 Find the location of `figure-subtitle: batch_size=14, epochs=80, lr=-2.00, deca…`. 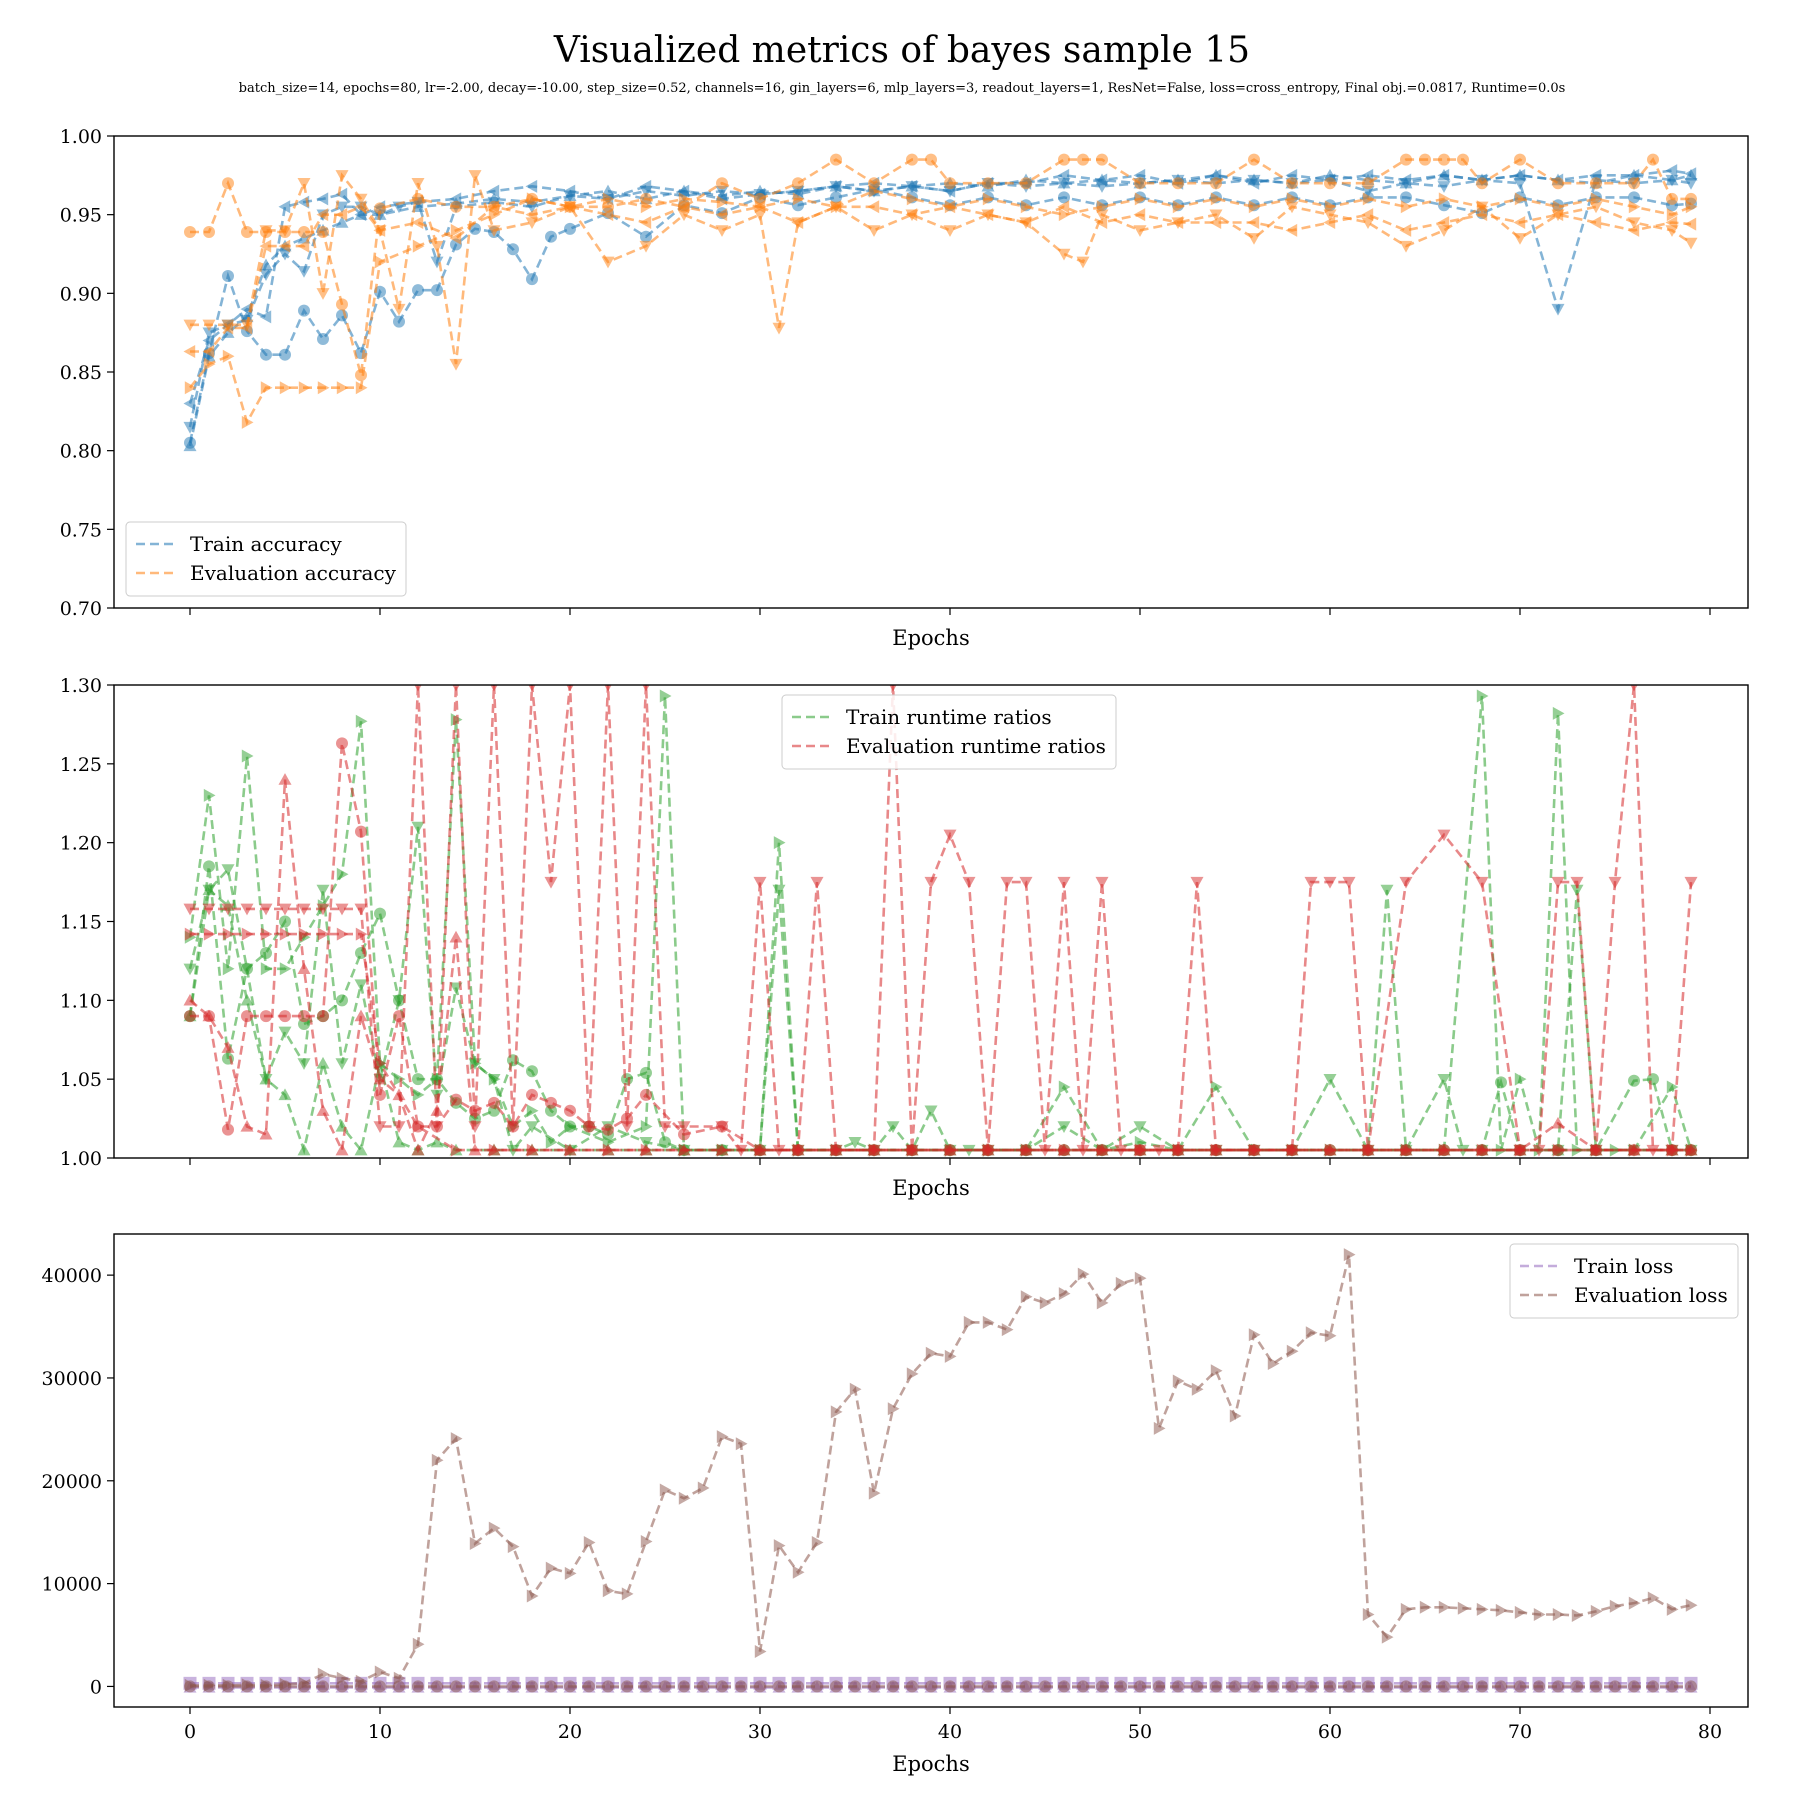

figure-subtitle: batch_size=14, epochs=80, lr=-2.00, deca… is located at coordinates (902, 88).